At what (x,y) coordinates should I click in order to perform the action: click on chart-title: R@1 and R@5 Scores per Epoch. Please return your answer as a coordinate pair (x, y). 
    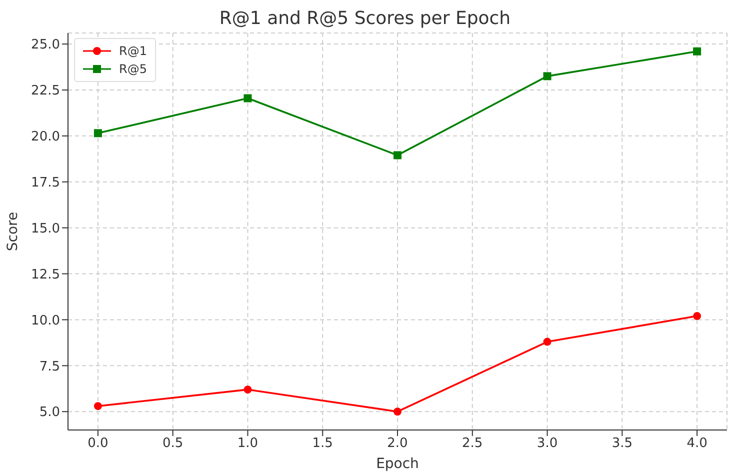
    Looking at the image, I should click on (365, 18).